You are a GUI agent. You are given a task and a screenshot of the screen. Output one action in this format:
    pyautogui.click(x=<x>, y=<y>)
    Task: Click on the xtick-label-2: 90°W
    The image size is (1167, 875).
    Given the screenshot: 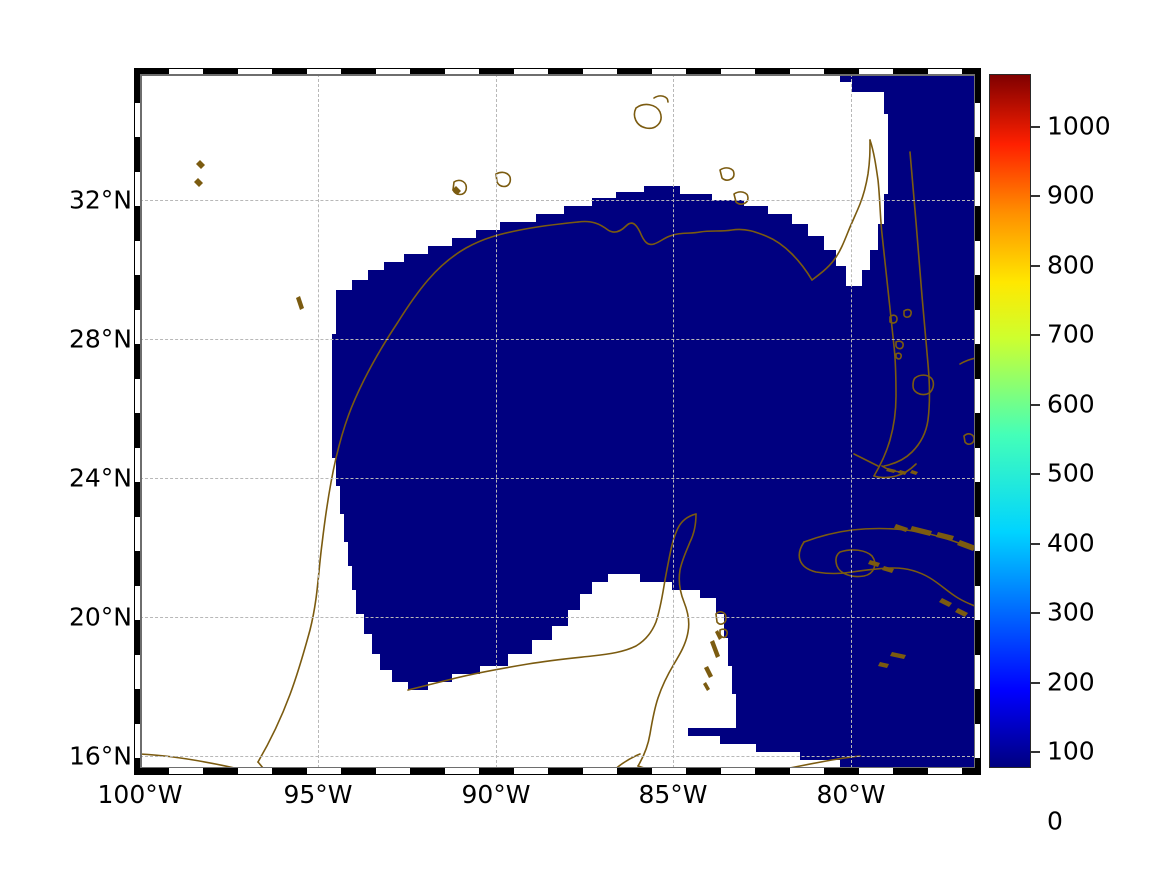 What is the action you would take?
    pyautogui.click(x=496, y=794)
    